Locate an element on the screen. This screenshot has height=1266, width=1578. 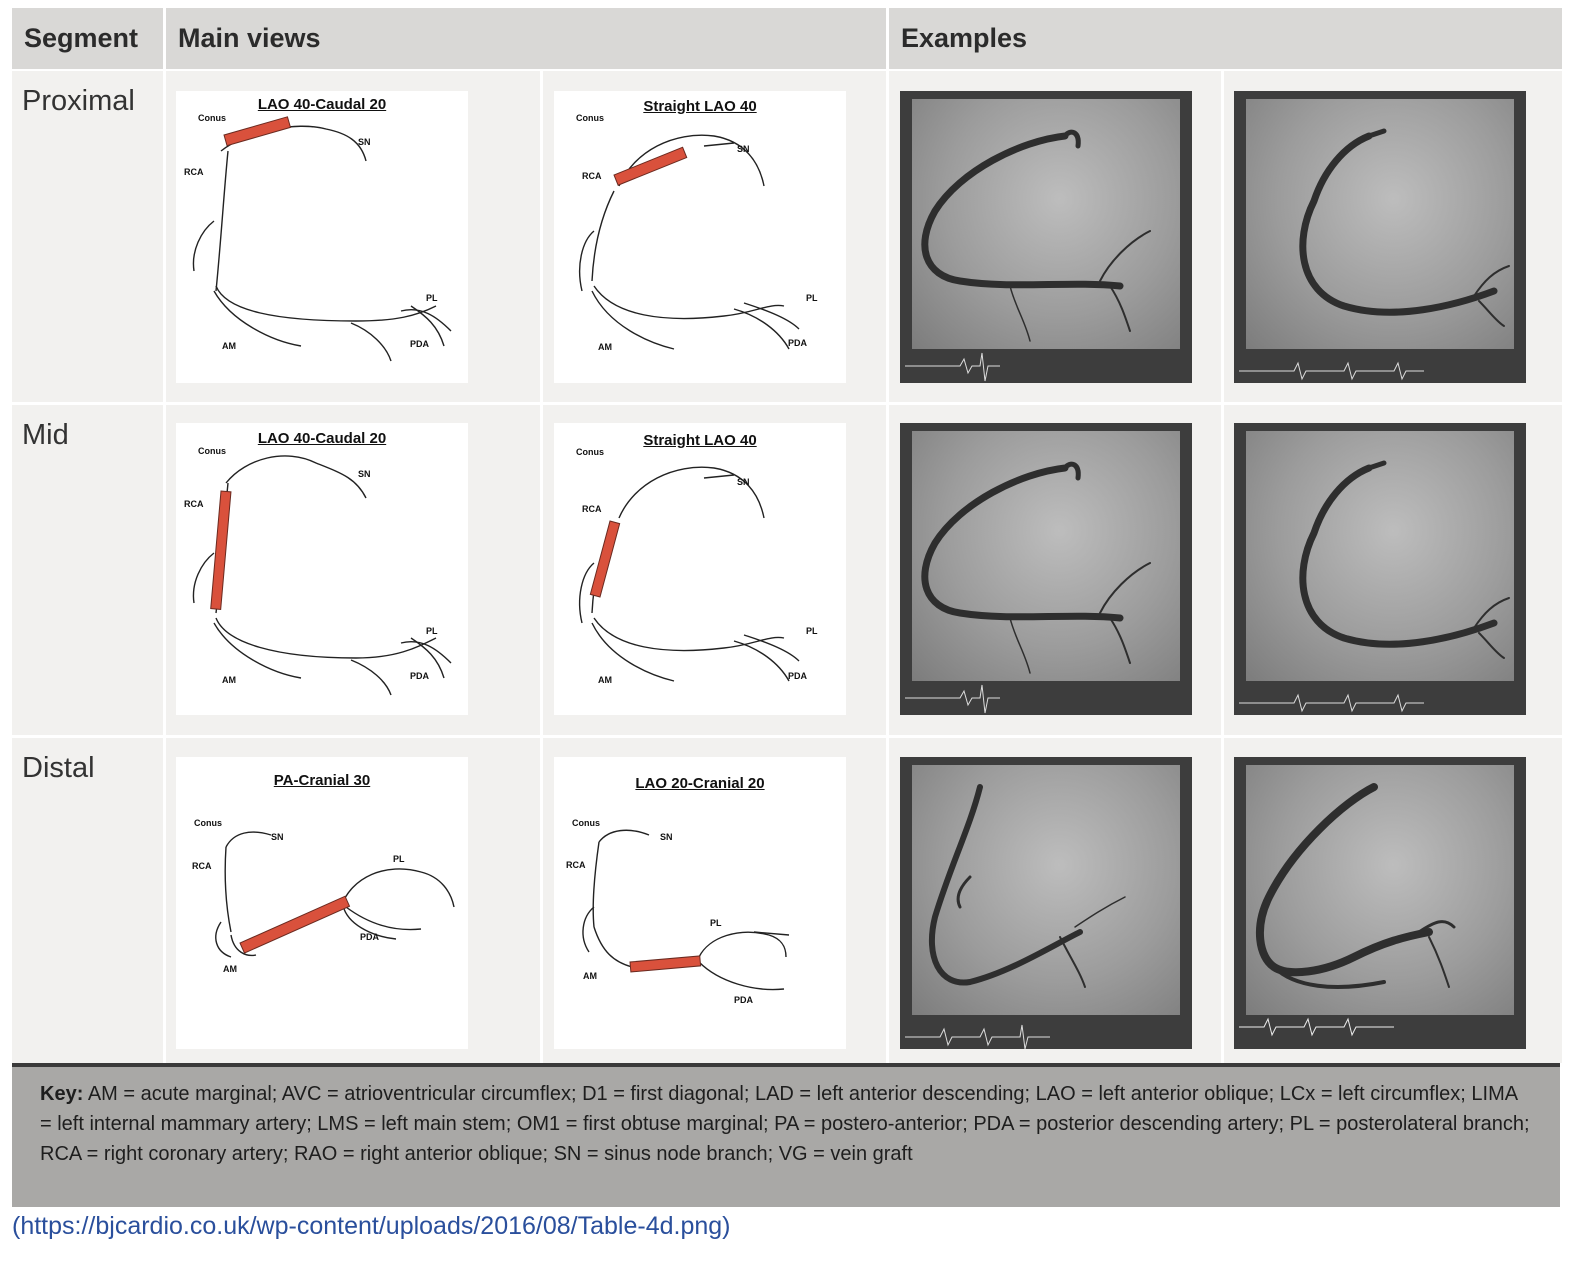
diagram-distal-pa-cranial30: PA-Cranial 30 Conus SN RCA PL AM PDA is located at coordinates (322, 903).